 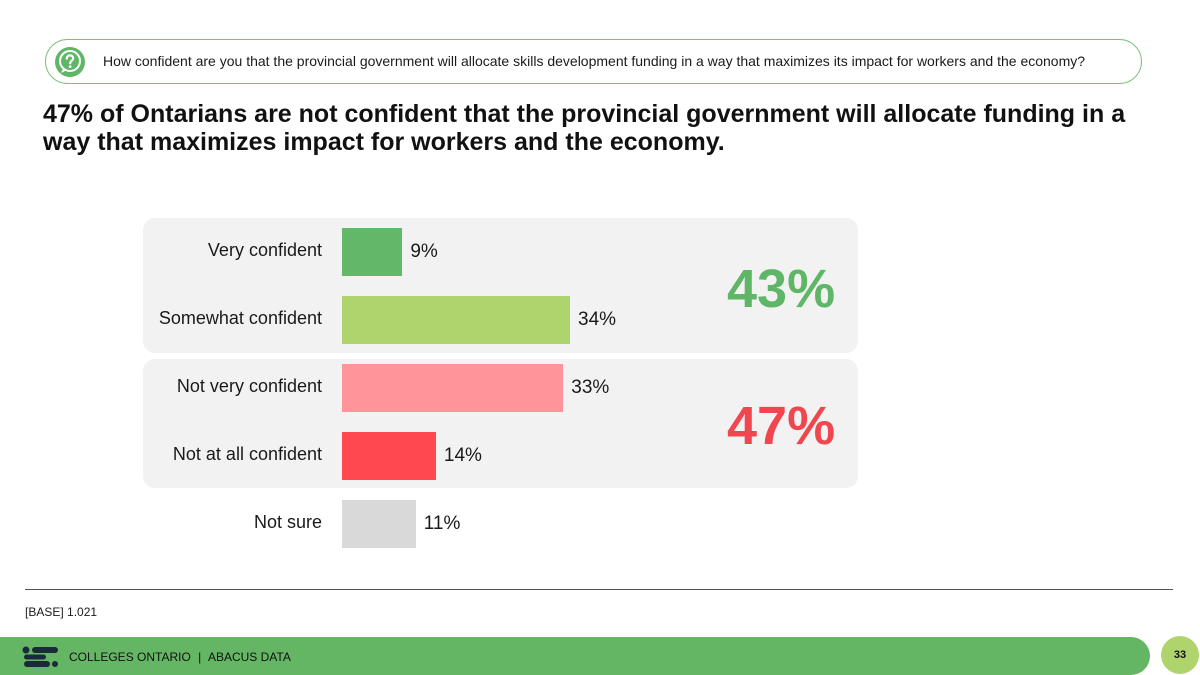 I want to click on footer-band, so click(x=575, y=656).